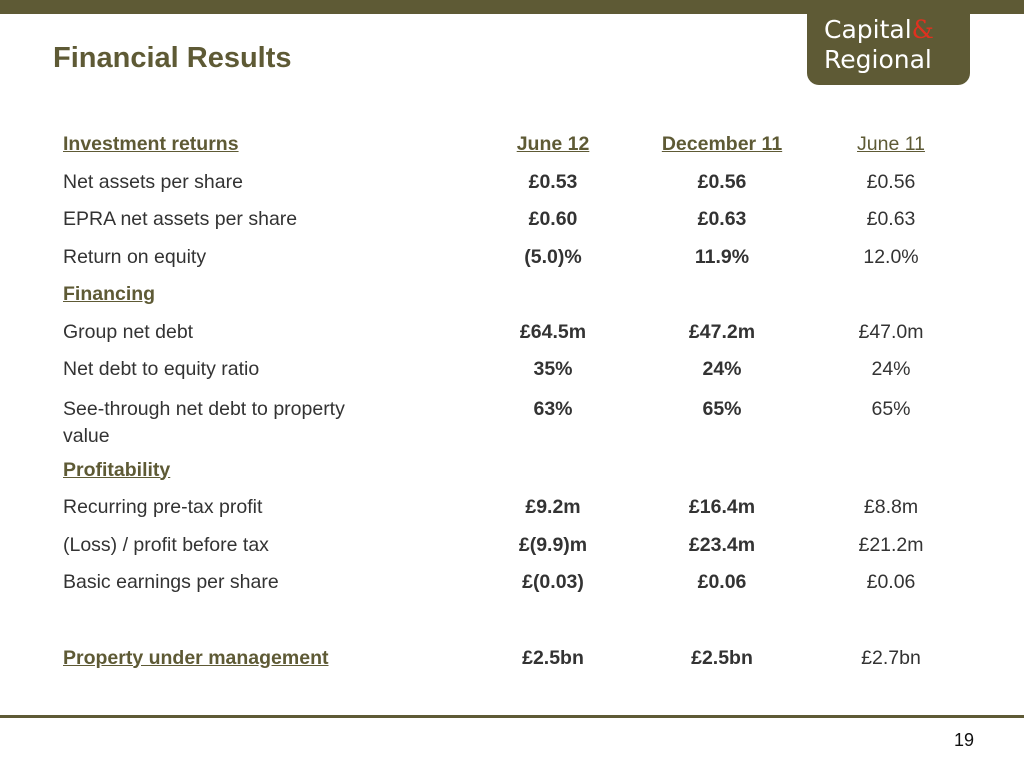 The width and height of the screenshot is (1024, 768). I want to click on section-row: Profitability, so click(512, 471).